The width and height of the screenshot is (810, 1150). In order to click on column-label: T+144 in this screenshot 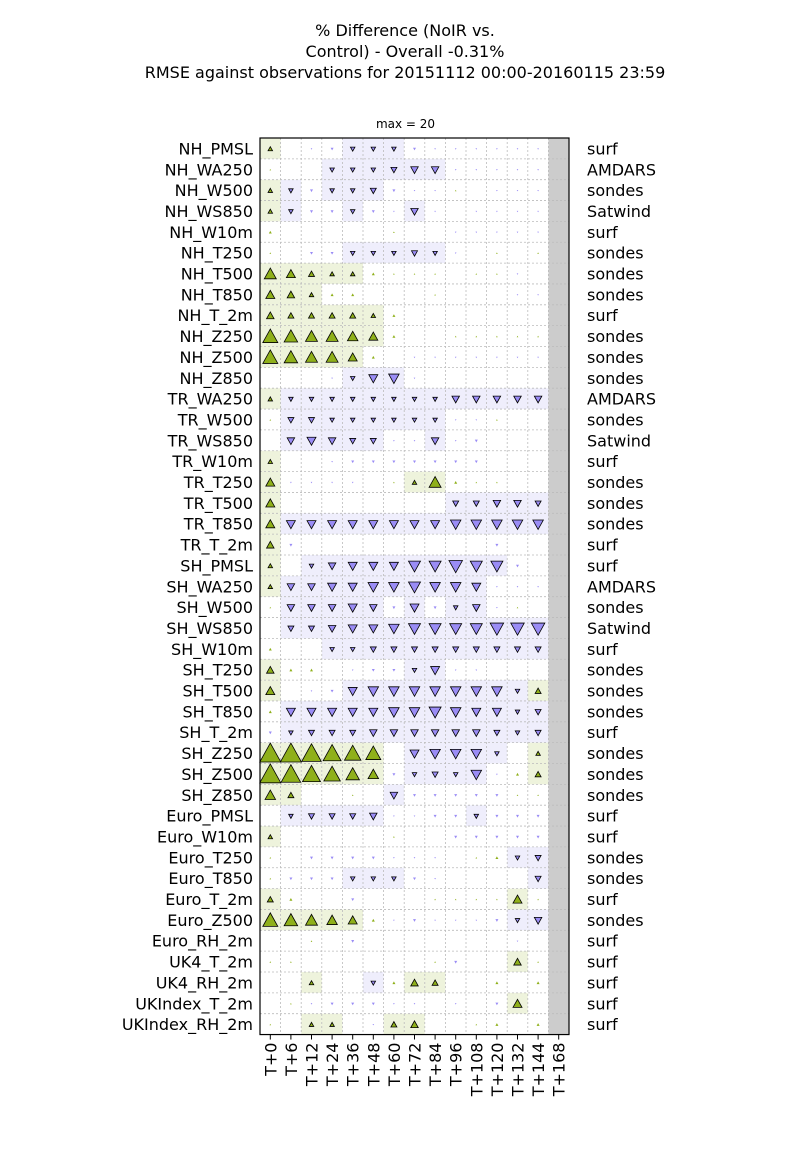, I will do `click(538, 1070)`.